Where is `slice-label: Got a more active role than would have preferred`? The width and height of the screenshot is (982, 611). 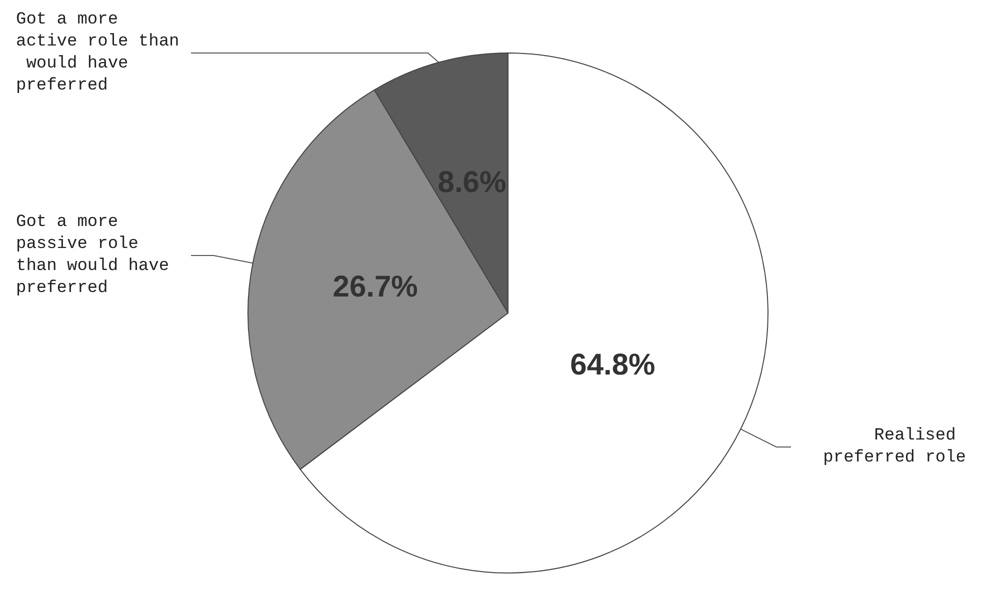 slice-label: Got a more active role than would have preferred is located at coordinates (98, 53).